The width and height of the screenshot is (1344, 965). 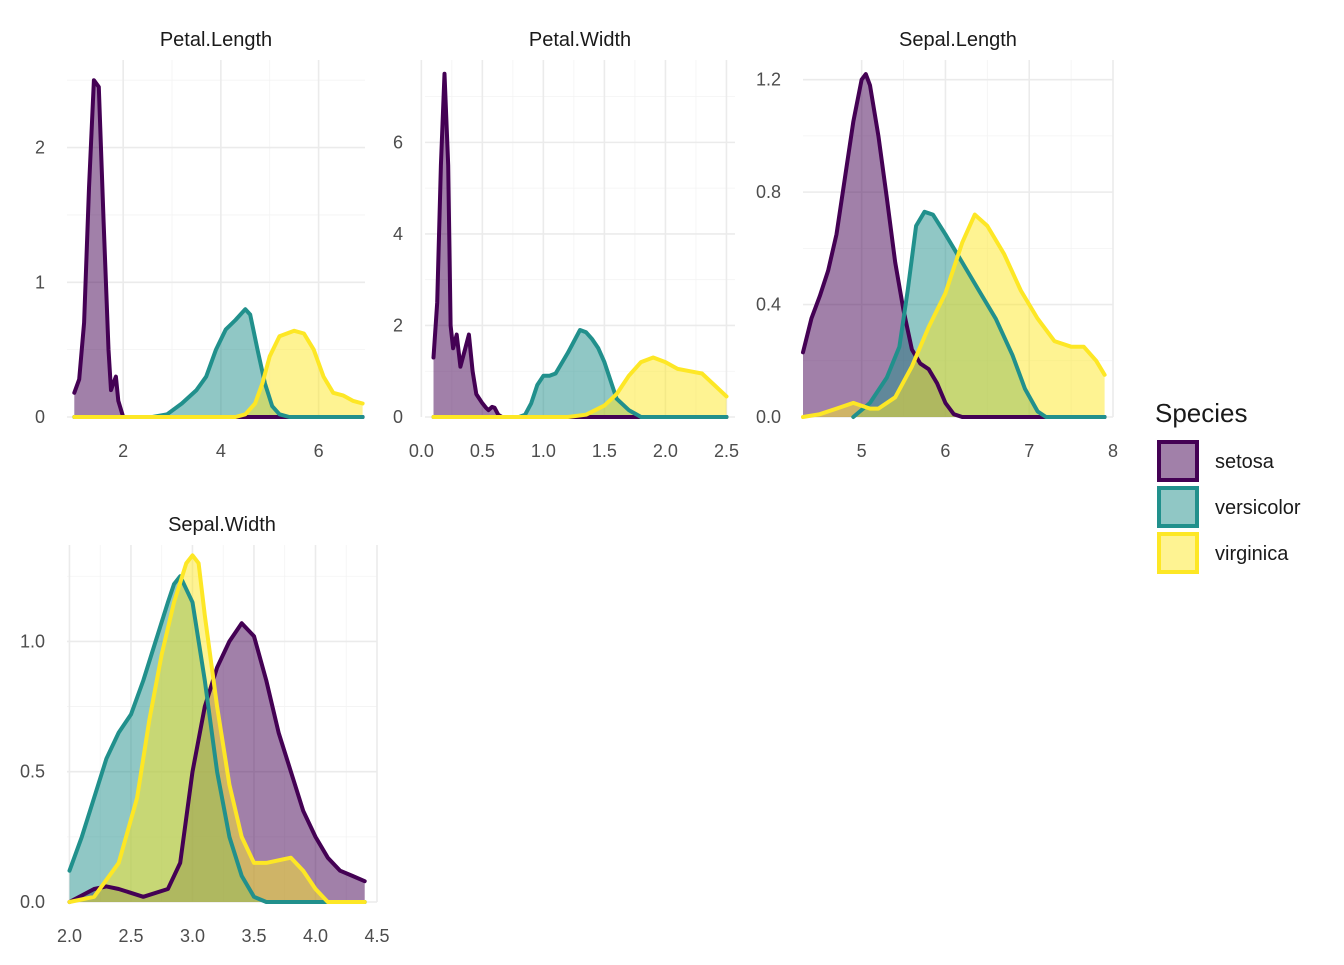 What do you see at coordinates (580, 40) in the screenshot?
I see `panel-title: Petal.Width` at bounding box center [580, 40].